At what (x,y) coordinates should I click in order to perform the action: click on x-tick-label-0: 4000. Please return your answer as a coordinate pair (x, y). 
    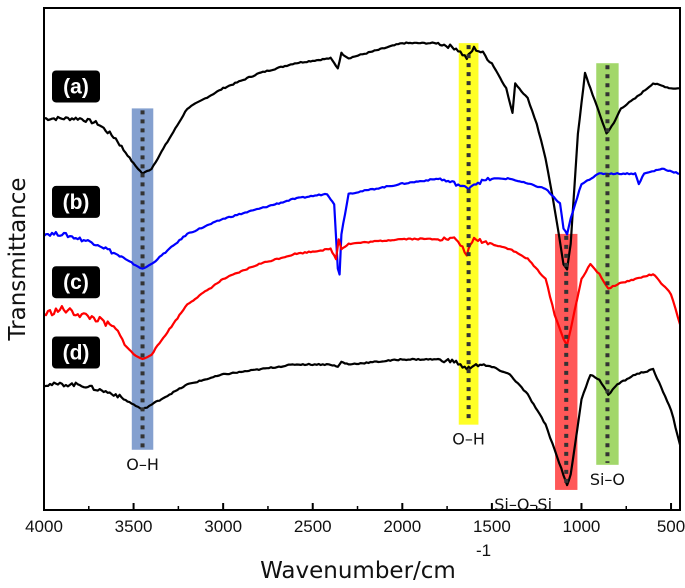
    Looking at the image, I should click on (44, 526).